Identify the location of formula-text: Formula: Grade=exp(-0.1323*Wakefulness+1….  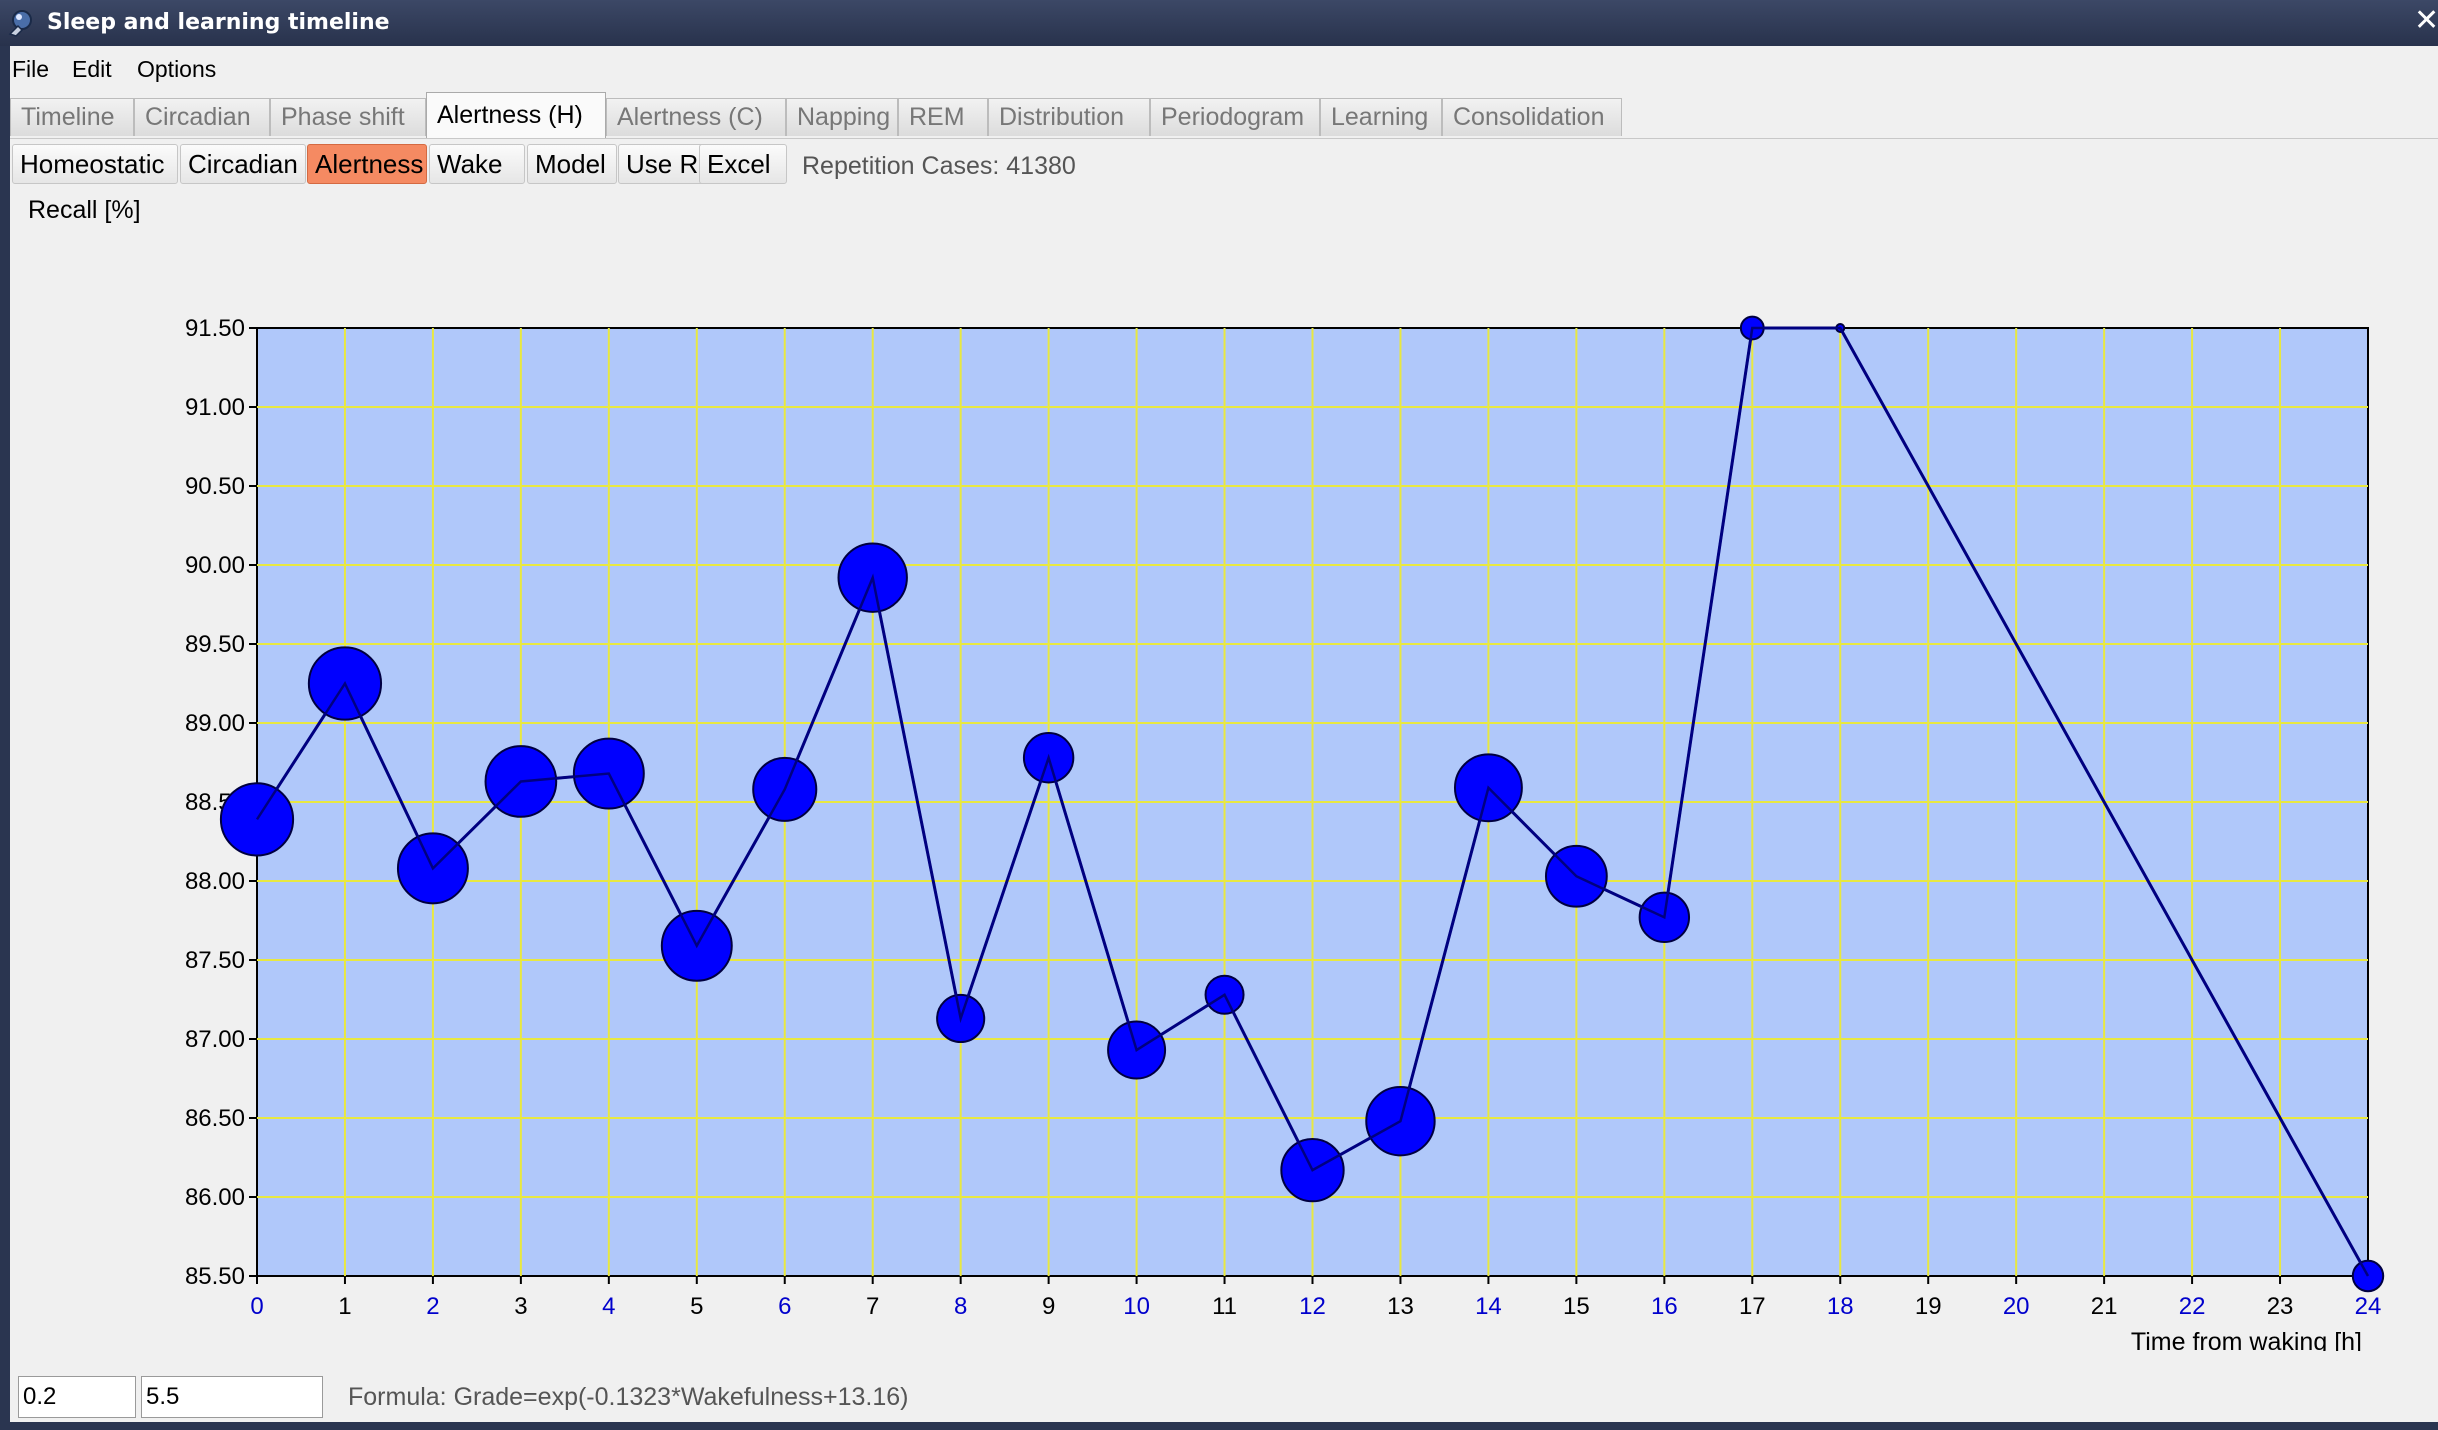
(628, 1397).